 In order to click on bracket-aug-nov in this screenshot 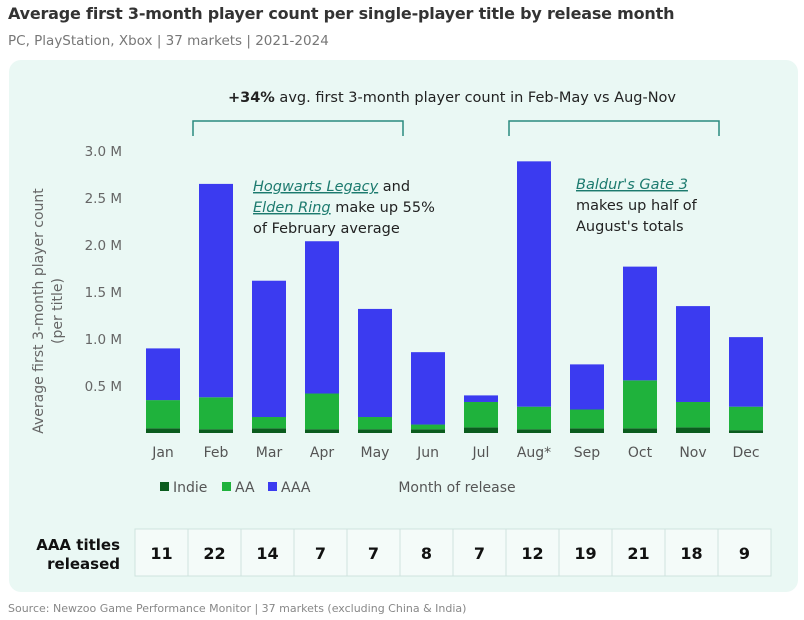, I will do `click(614, 128)`.